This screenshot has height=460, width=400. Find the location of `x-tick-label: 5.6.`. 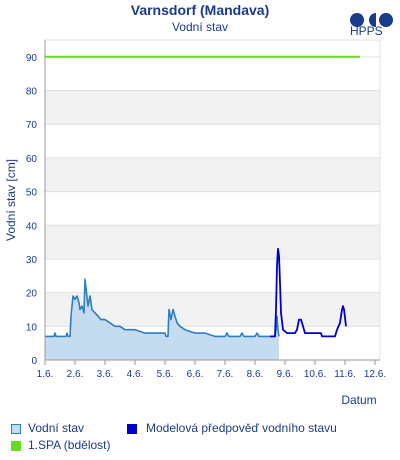

x-tick-label: 5.6. is located at coordinates (165, 374).